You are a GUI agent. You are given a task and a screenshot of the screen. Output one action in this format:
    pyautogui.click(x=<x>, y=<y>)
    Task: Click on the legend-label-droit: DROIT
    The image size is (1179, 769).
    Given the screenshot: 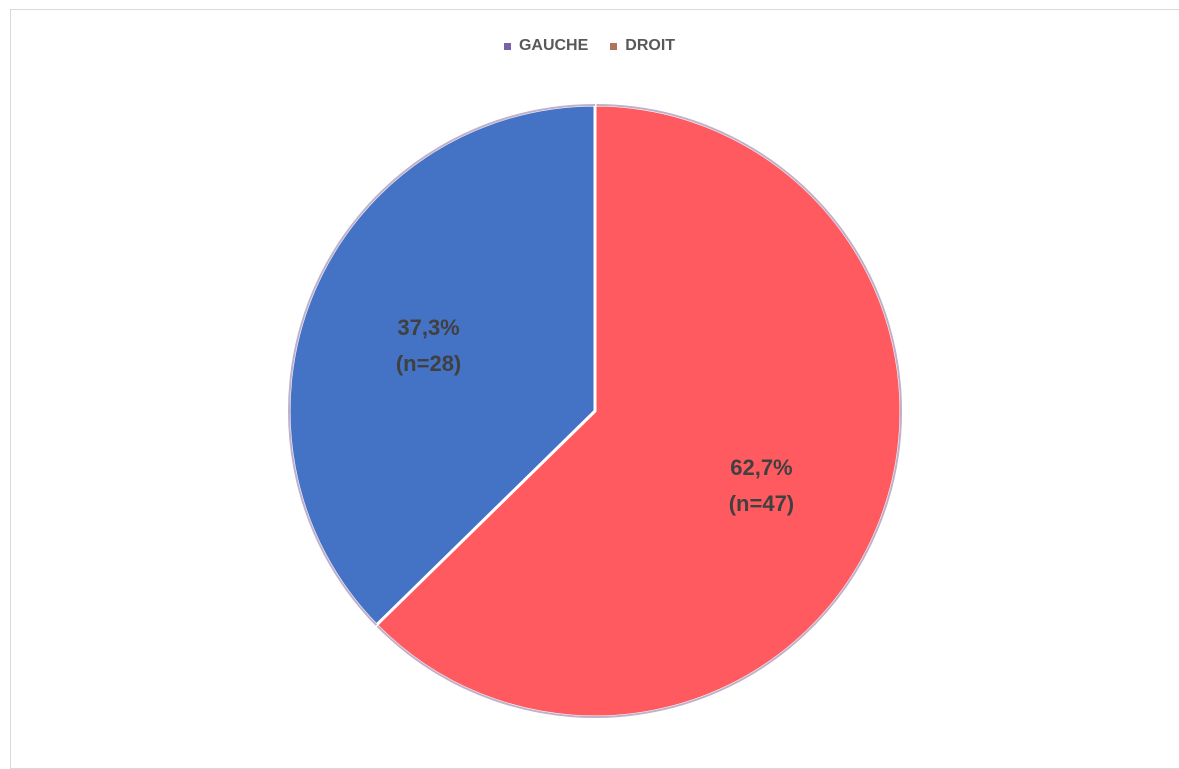 What is the action you would take?
    pyautogui.click(x=650, y=45)
    